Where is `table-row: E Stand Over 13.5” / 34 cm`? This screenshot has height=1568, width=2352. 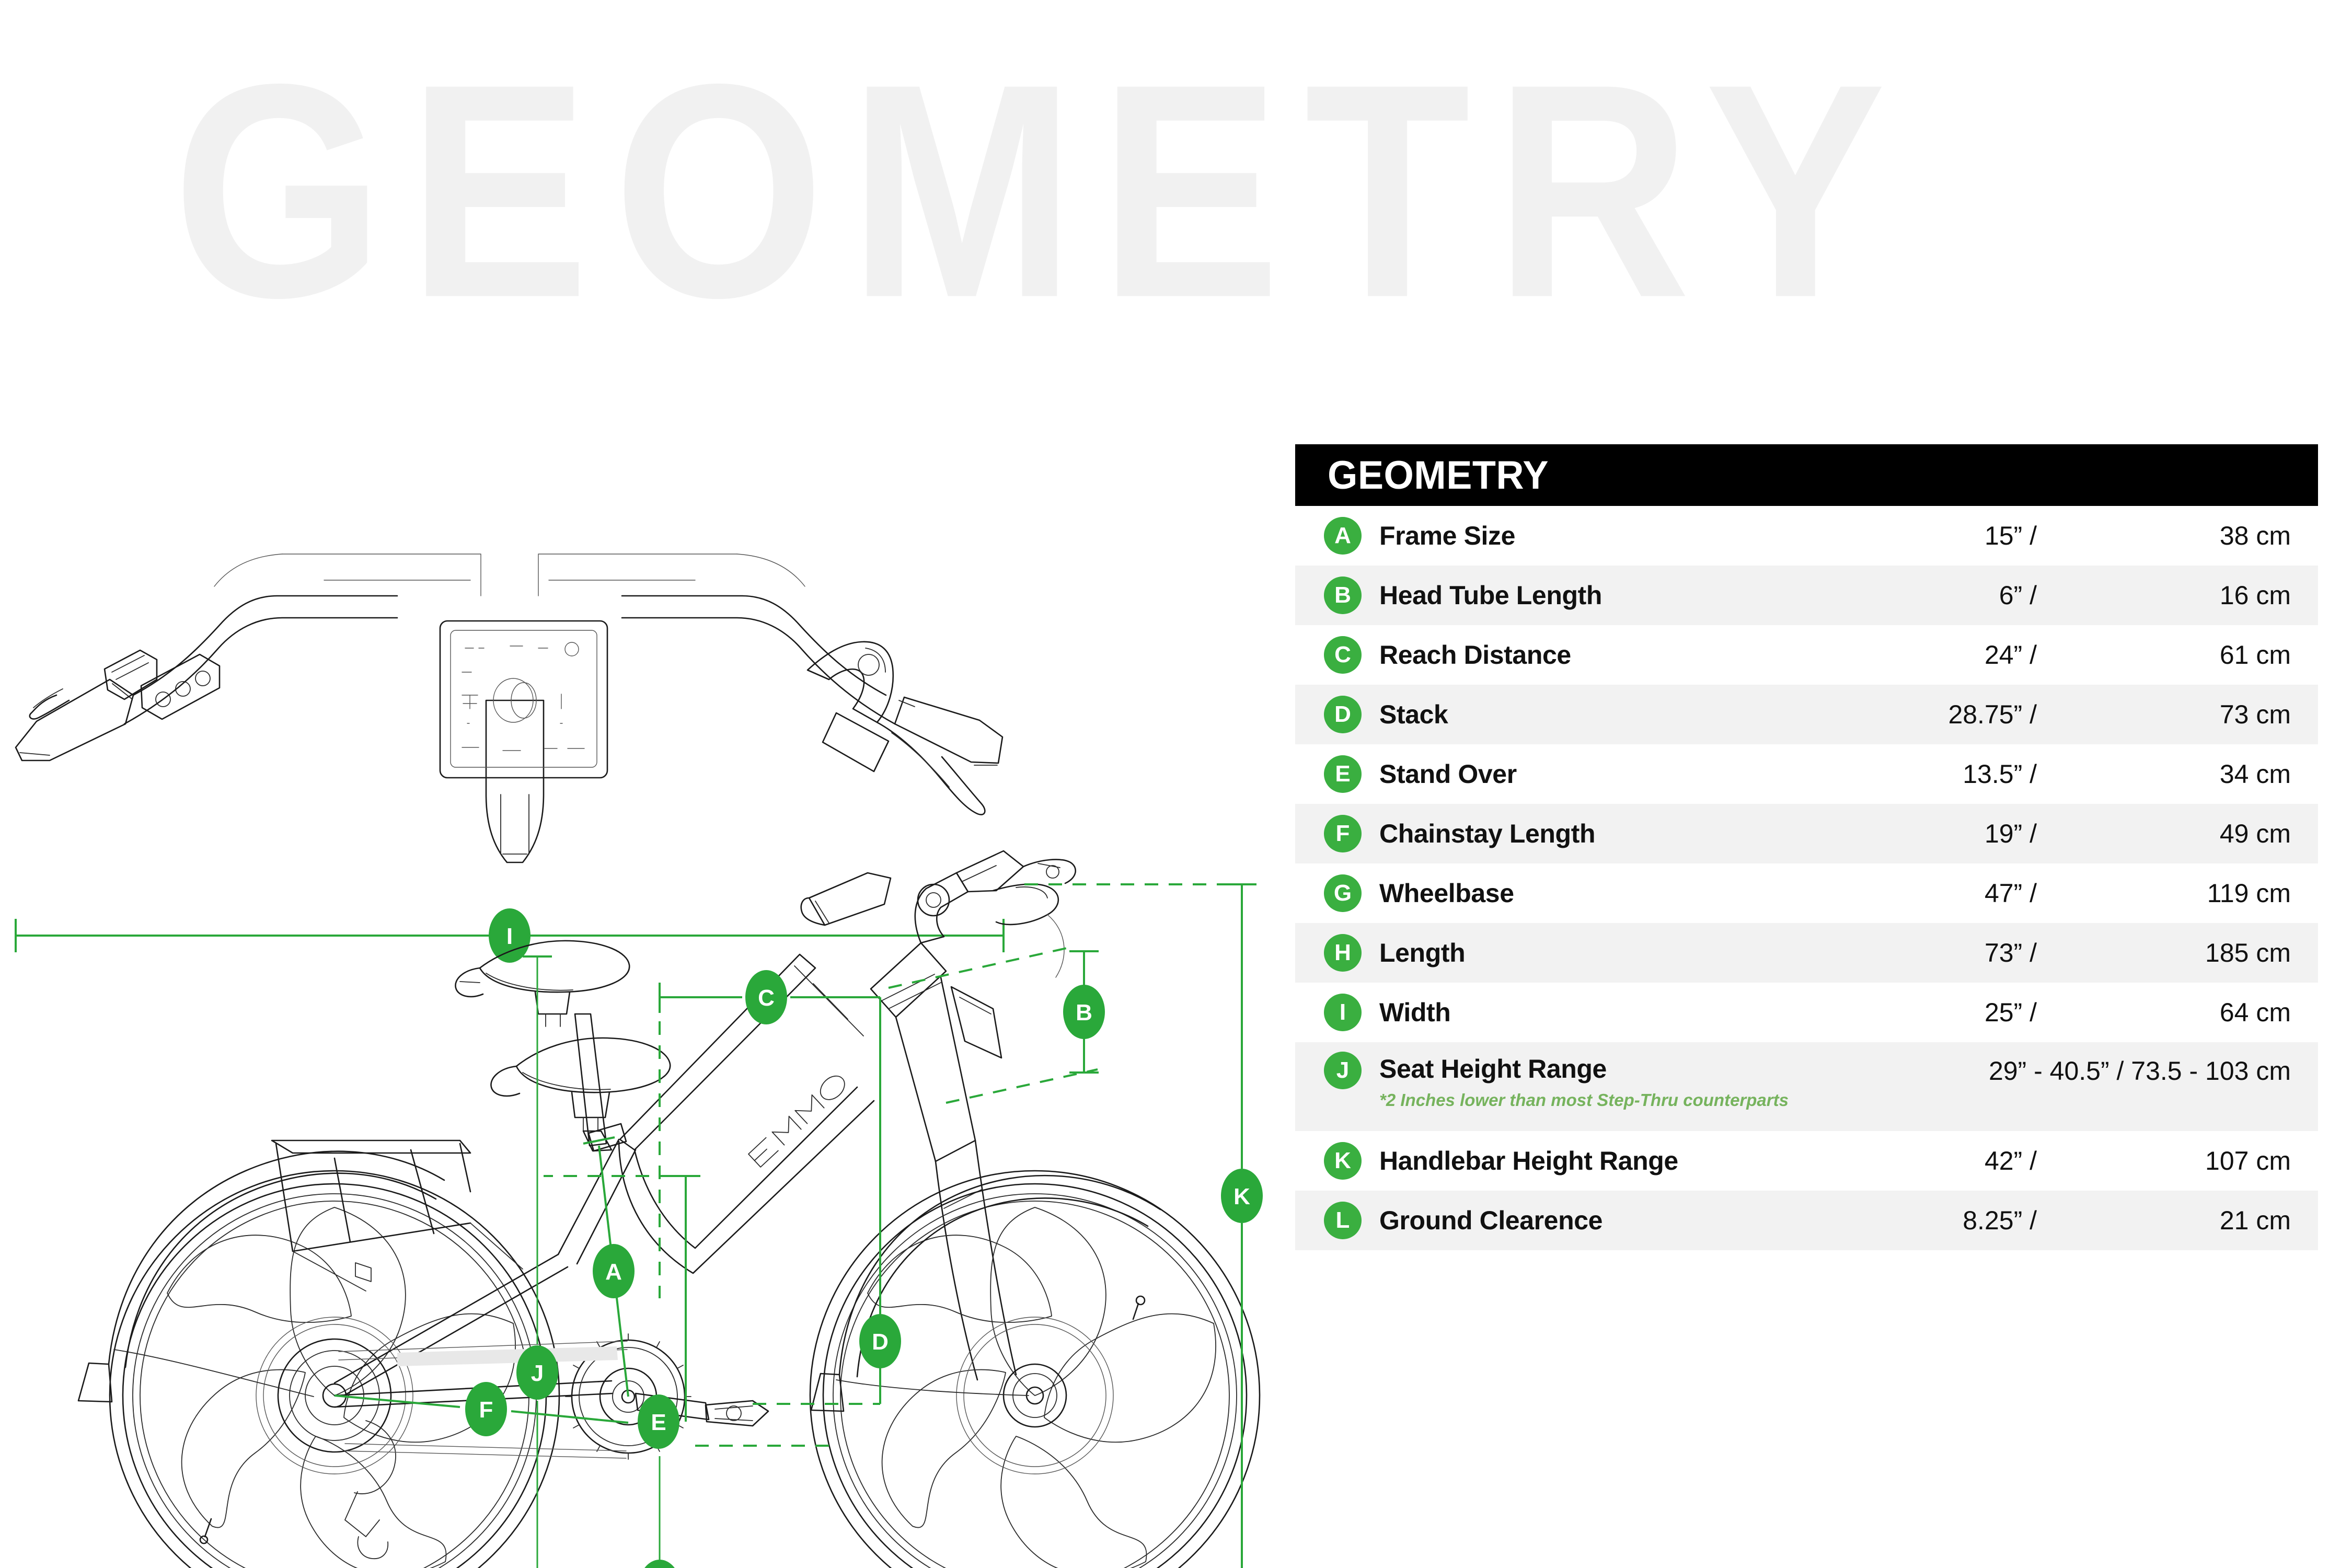
table-row: E Stand Over 13.5” / 34 cm is located at coordinates (1806, 774).